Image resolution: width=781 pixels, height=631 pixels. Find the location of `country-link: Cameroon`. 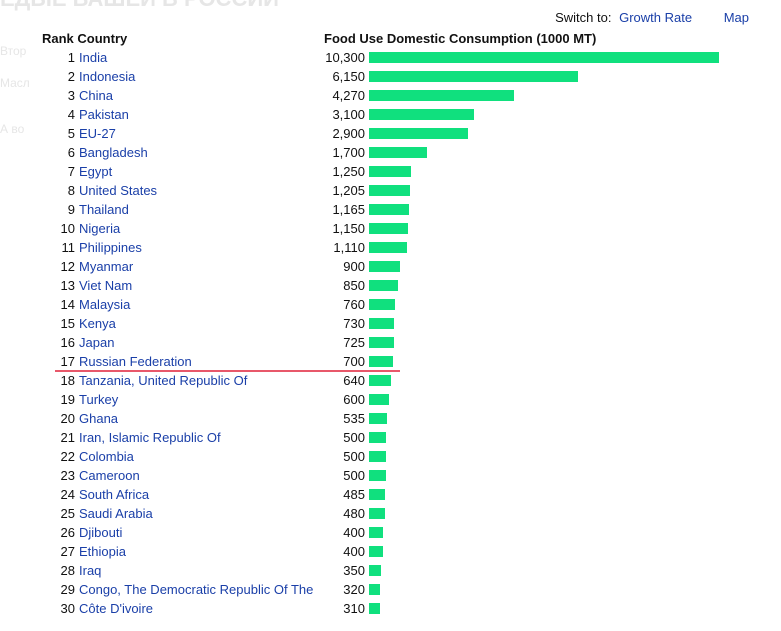

country-link: Cameroon is located at coordinates (109, 475).